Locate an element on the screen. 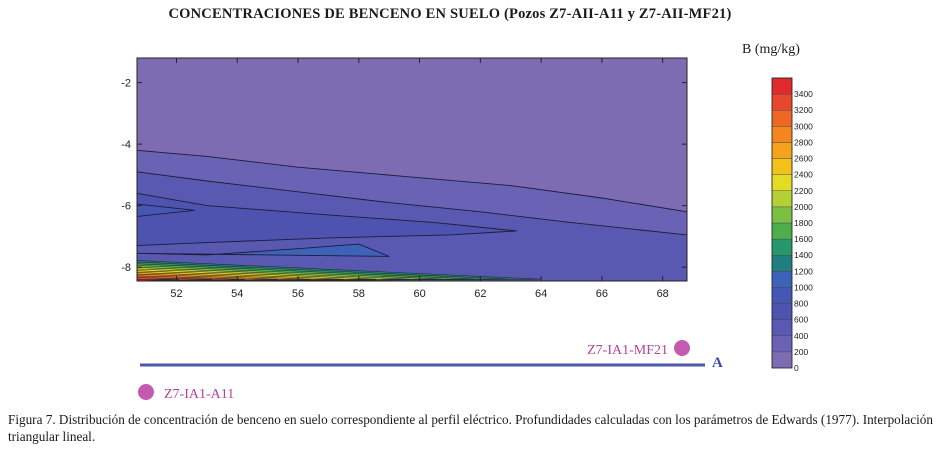 The height and width of the screenshot is (459, 943). x-tick-label: 60 is located at coordinates (419, 294).